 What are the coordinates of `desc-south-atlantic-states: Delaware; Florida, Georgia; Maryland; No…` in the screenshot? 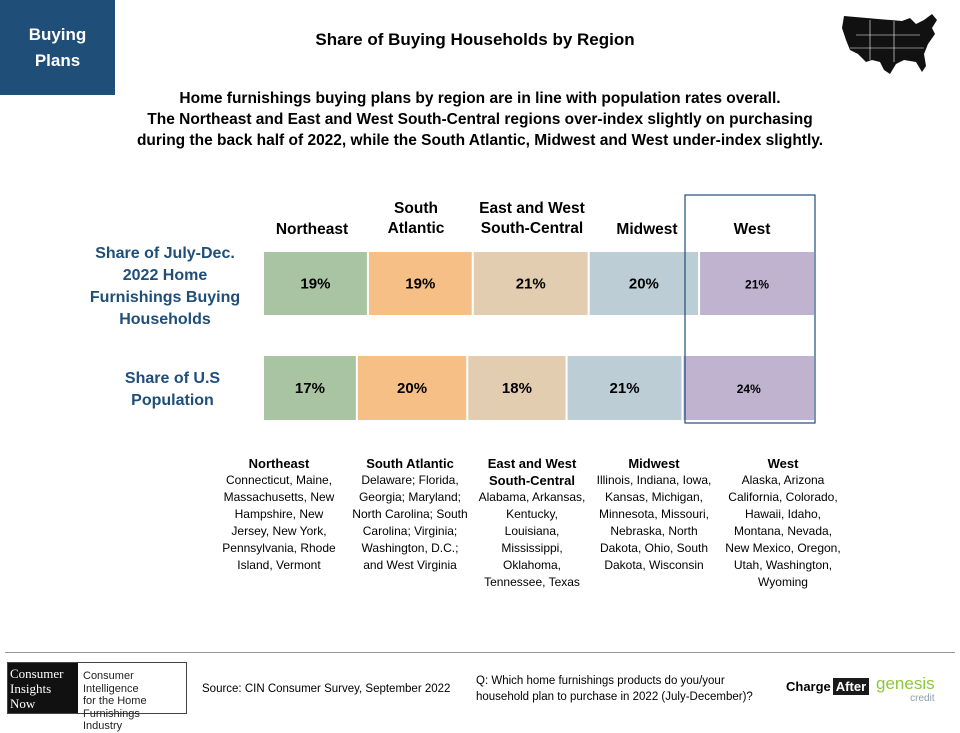 It's located at (410, 522).